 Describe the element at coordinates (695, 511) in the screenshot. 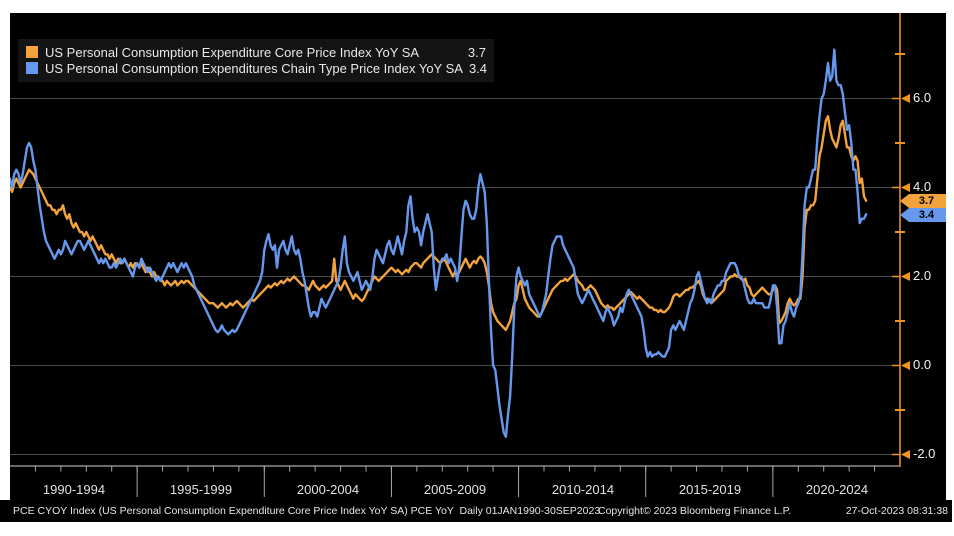

I see `copyright-notice: Copyright© 2023 Bloomberg Finance L.P.` at that location.